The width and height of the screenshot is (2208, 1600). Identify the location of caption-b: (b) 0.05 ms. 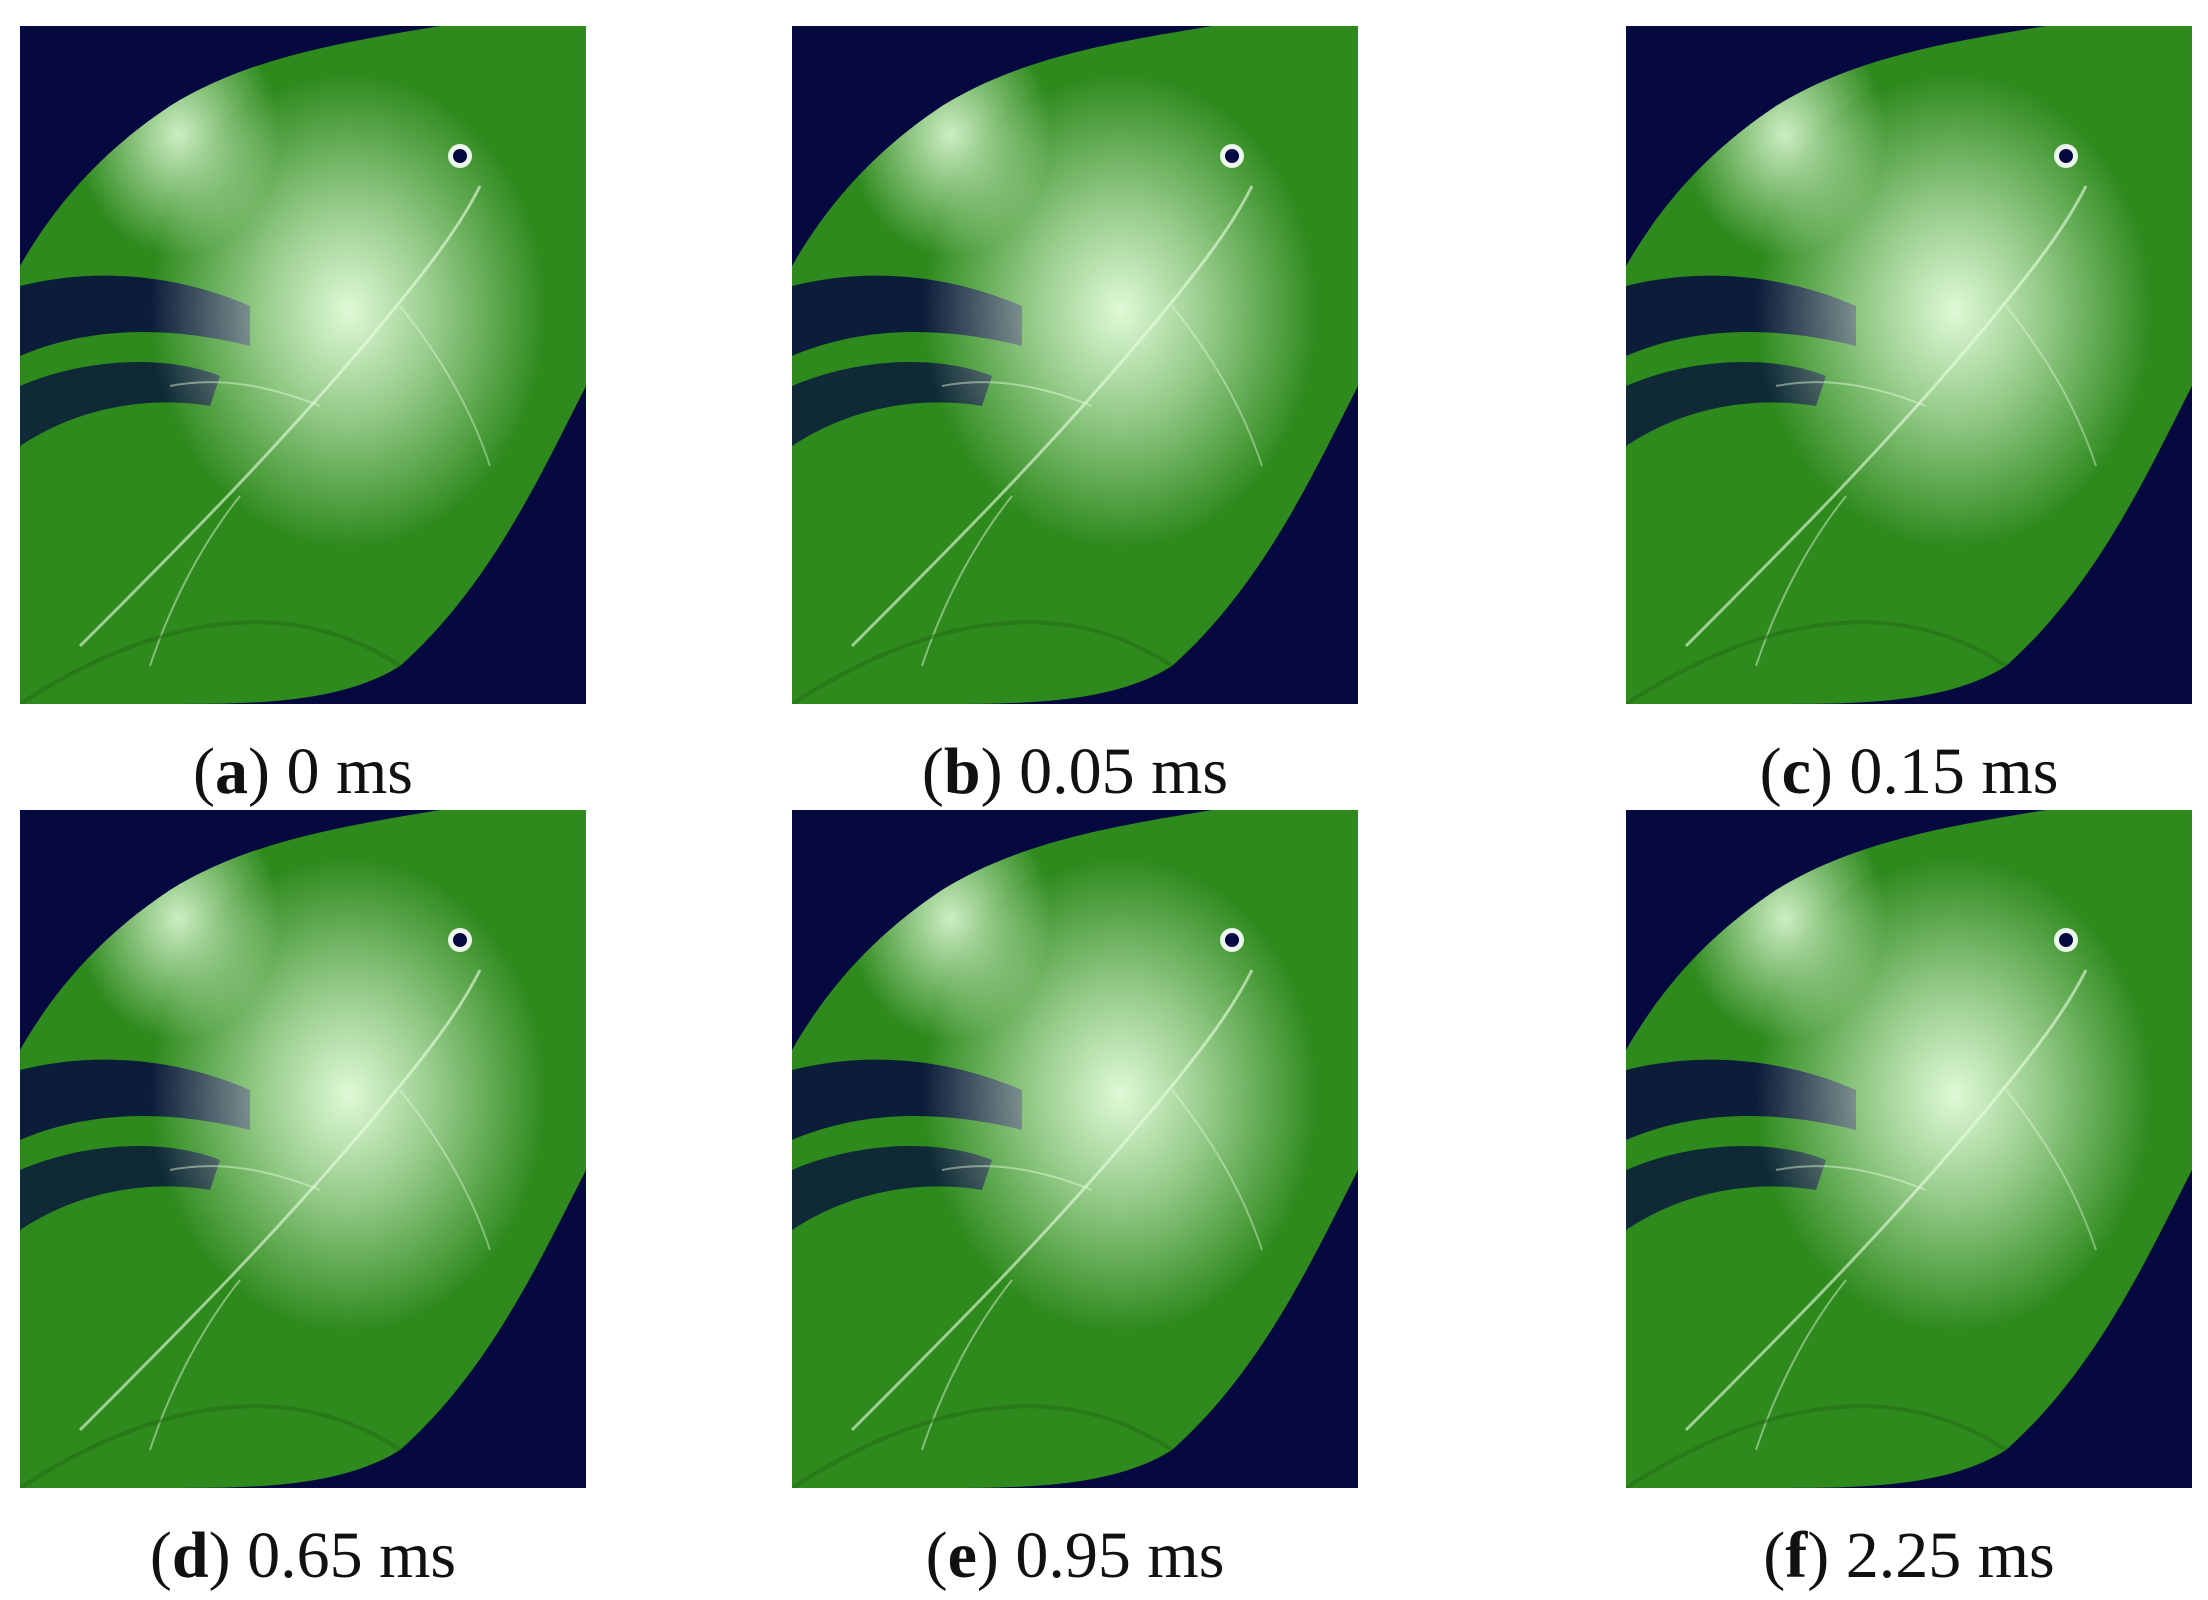
(1075, 771).